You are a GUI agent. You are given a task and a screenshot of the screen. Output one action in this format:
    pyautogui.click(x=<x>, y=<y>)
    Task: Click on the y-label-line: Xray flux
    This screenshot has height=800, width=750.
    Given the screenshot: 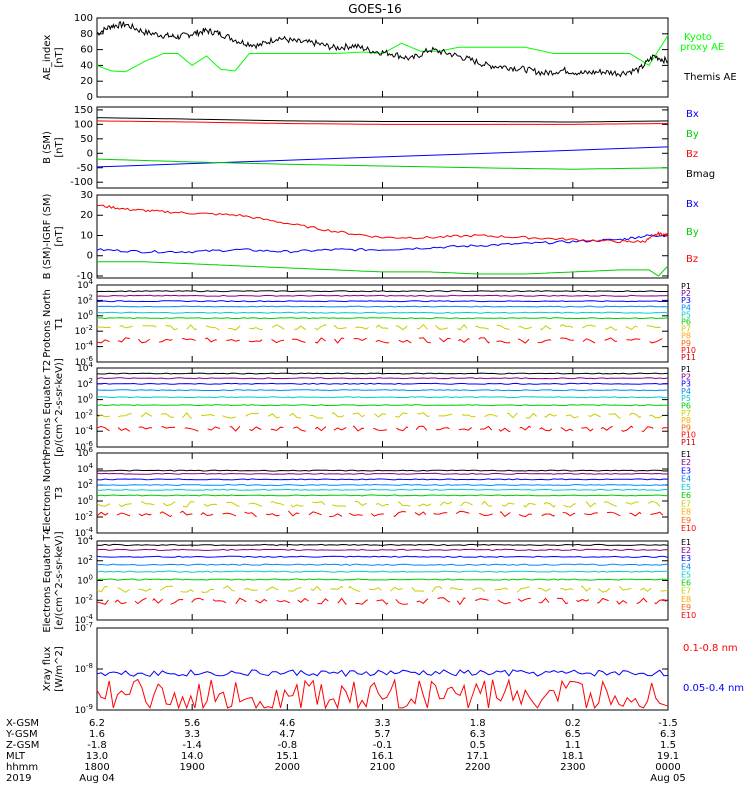 What is the action you would take?
    pyautogui.click(x=47, y=669)
    